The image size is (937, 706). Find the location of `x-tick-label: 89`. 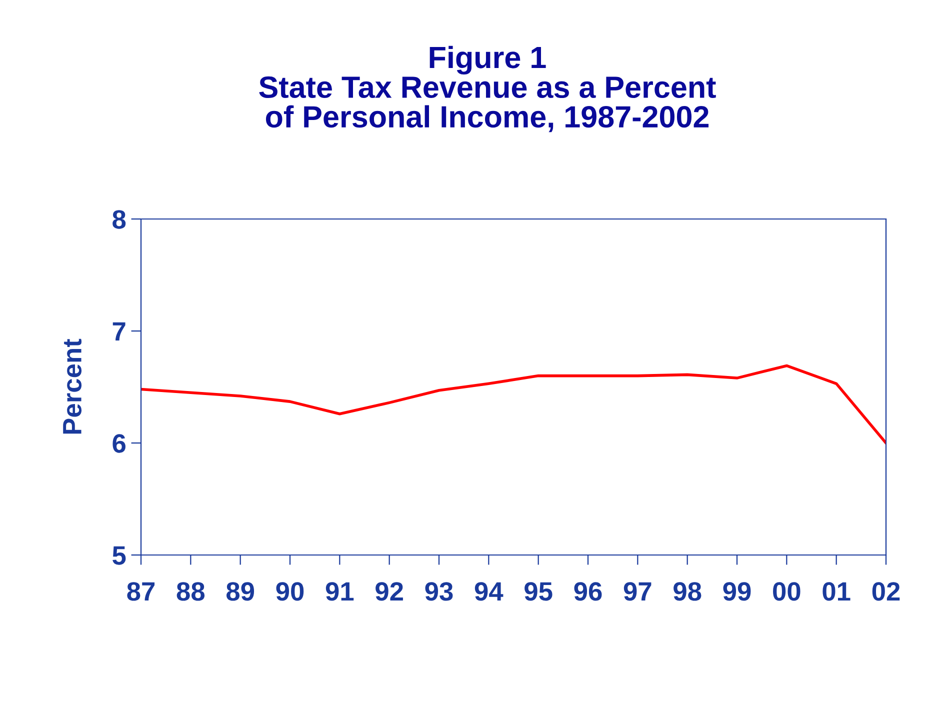

x-tick-label: 89 is located at coordinates (240, 591).